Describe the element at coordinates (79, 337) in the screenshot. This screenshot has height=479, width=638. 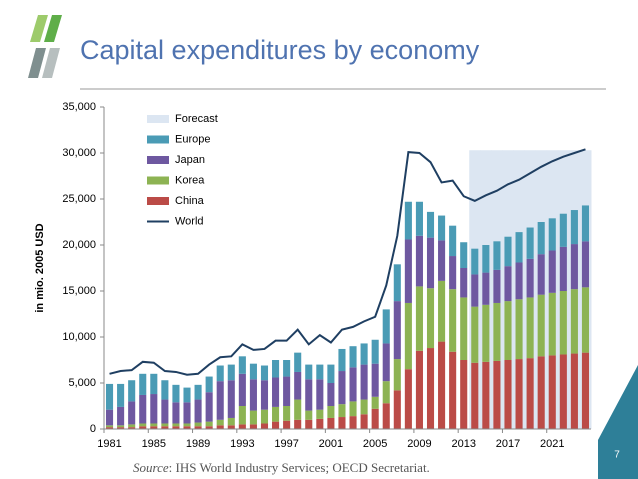
I see `y-tick-label: 10,000` at that location.